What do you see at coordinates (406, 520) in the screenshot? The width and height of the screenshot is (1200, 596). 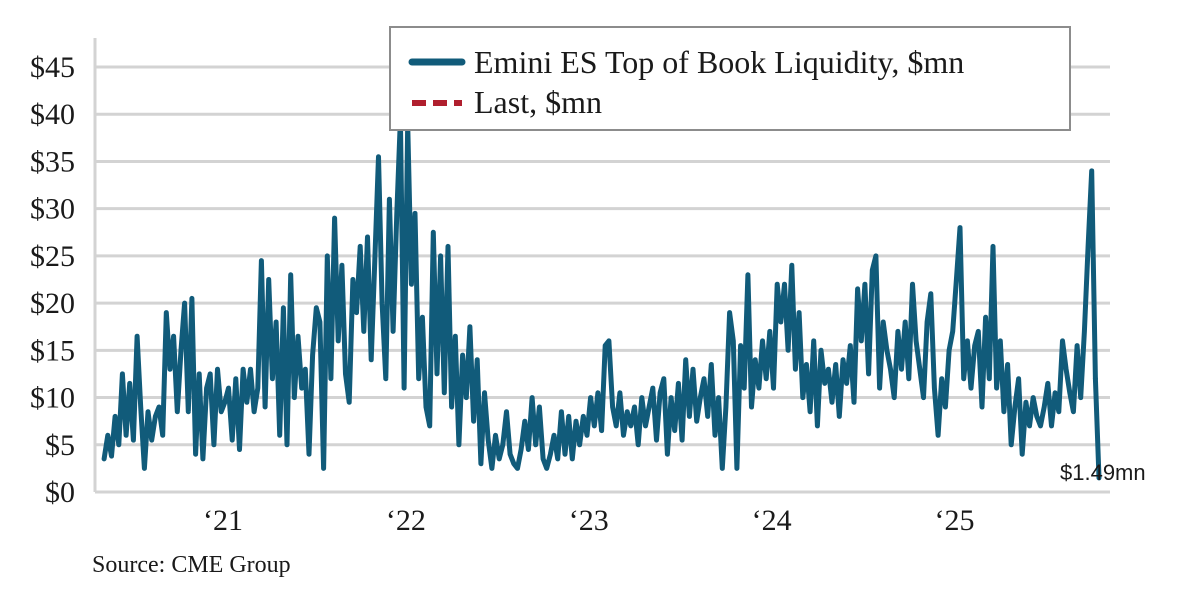 I see `x-tick-label: ‘22` at bounding box center [406, 520].